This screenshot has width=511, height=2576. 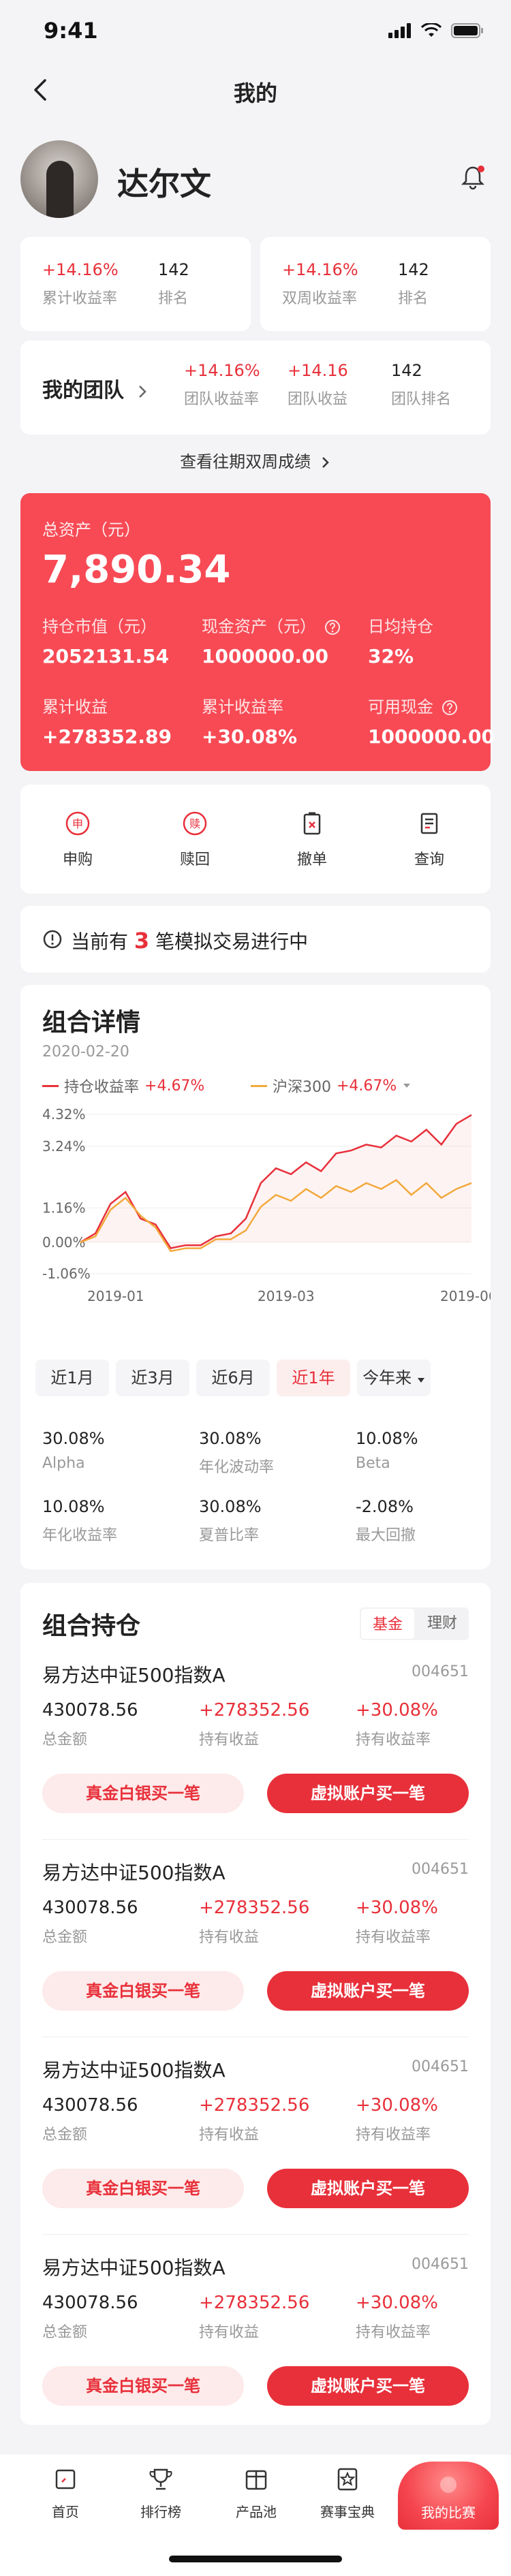 What do you see at coordinates (160, 2479) in the screenshot?
I see `trophy-icon` at bounding box center [160, 2479].